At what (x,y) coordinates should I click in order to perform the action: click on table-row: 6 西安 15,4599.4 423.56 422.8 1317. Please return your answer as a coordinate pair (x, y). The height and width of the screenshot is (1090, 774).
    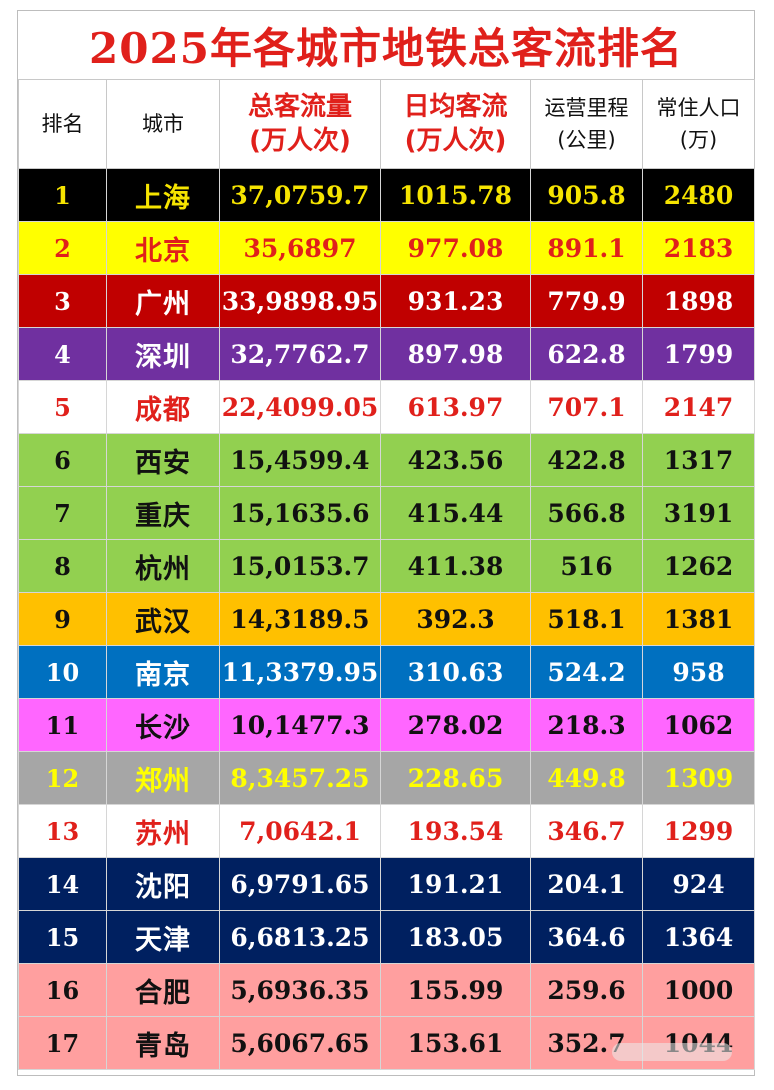
    Looking at the image, I should click on (386, 460).